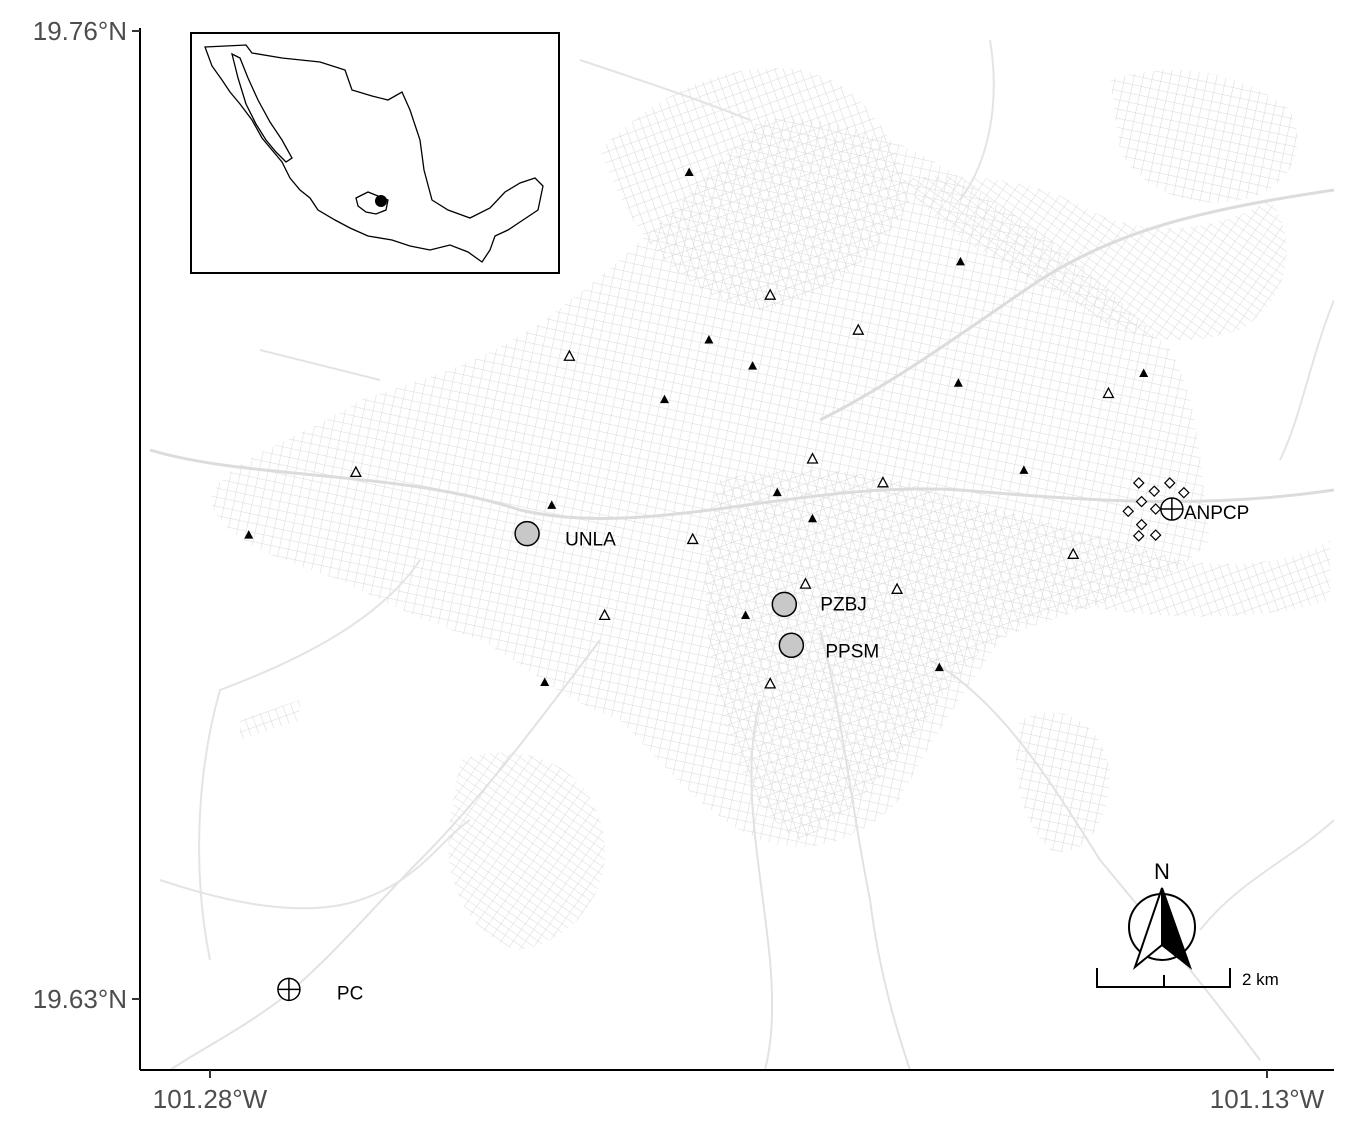 This screenshot has height=1122, width=1348. What do you see at coordinates (1162, 871) in the screenshot?
I see `north-letter: N` at bounding box center [1162, 871].